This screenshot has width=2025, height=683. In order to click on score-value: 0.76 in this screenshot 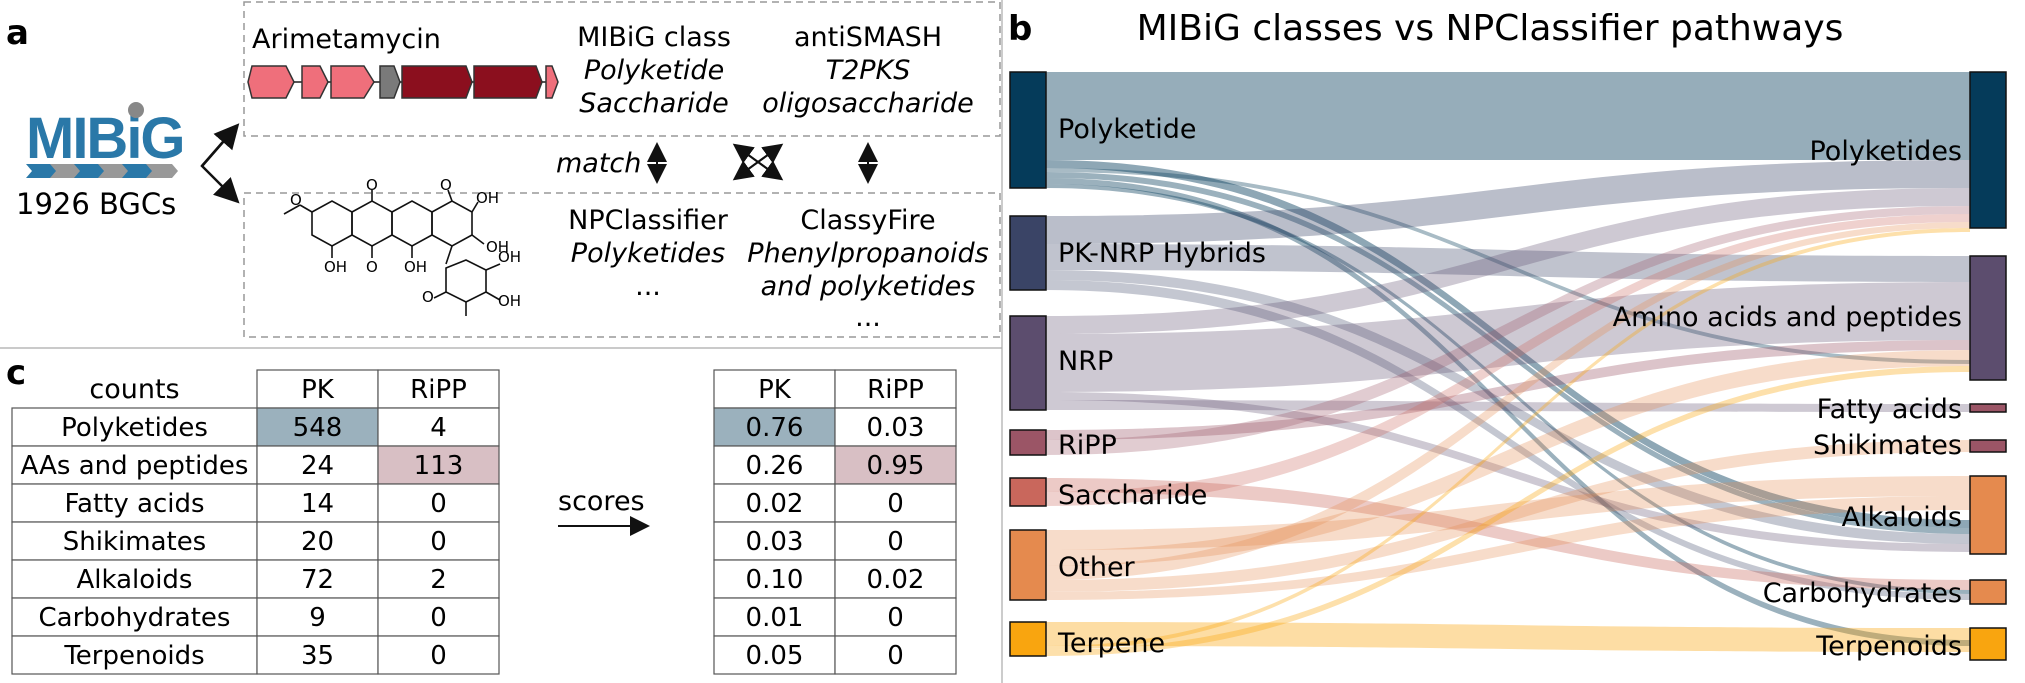, I will do `click(775, 428)`.